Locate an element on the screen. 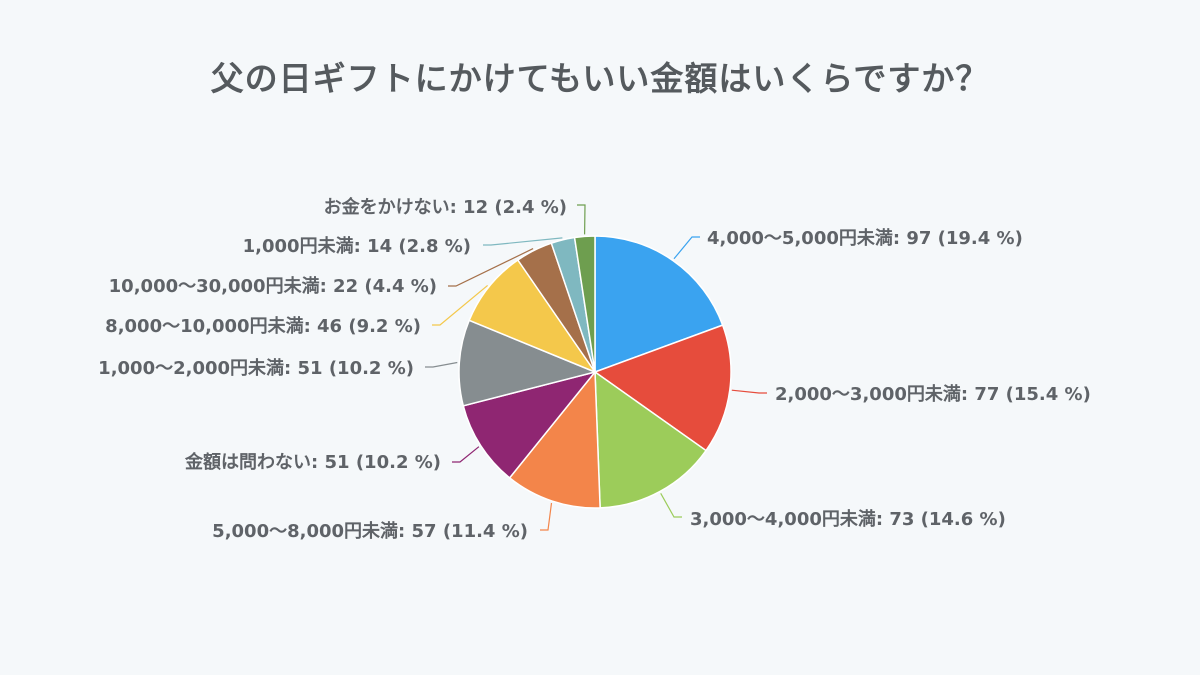 This screenshot has height=675, width=1200. pie-slices is located at coordinates (595, 372).